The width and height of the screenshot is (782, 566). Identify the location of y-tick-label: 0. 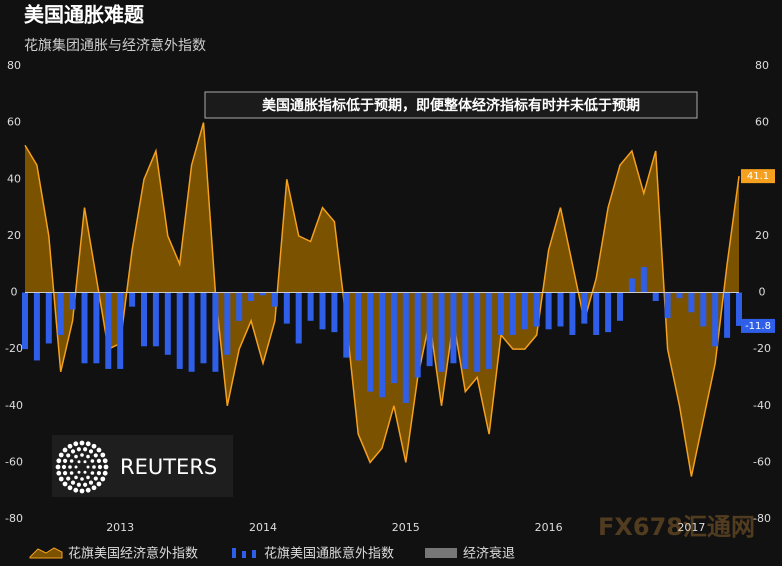
(762, 292).